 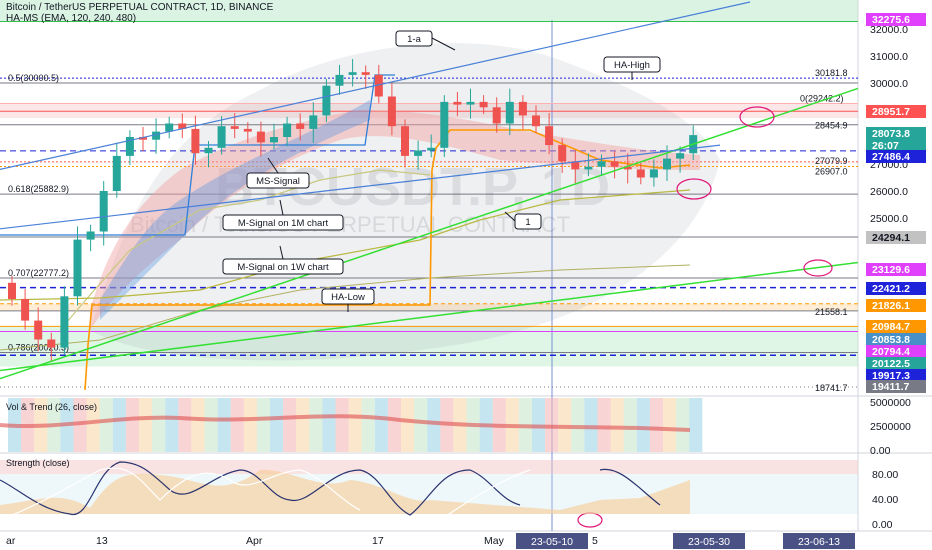 What do you see at coordinates (831, 126) in the screenshot?
I see `level-label: 28454.9` at bounding box center [831, 126].